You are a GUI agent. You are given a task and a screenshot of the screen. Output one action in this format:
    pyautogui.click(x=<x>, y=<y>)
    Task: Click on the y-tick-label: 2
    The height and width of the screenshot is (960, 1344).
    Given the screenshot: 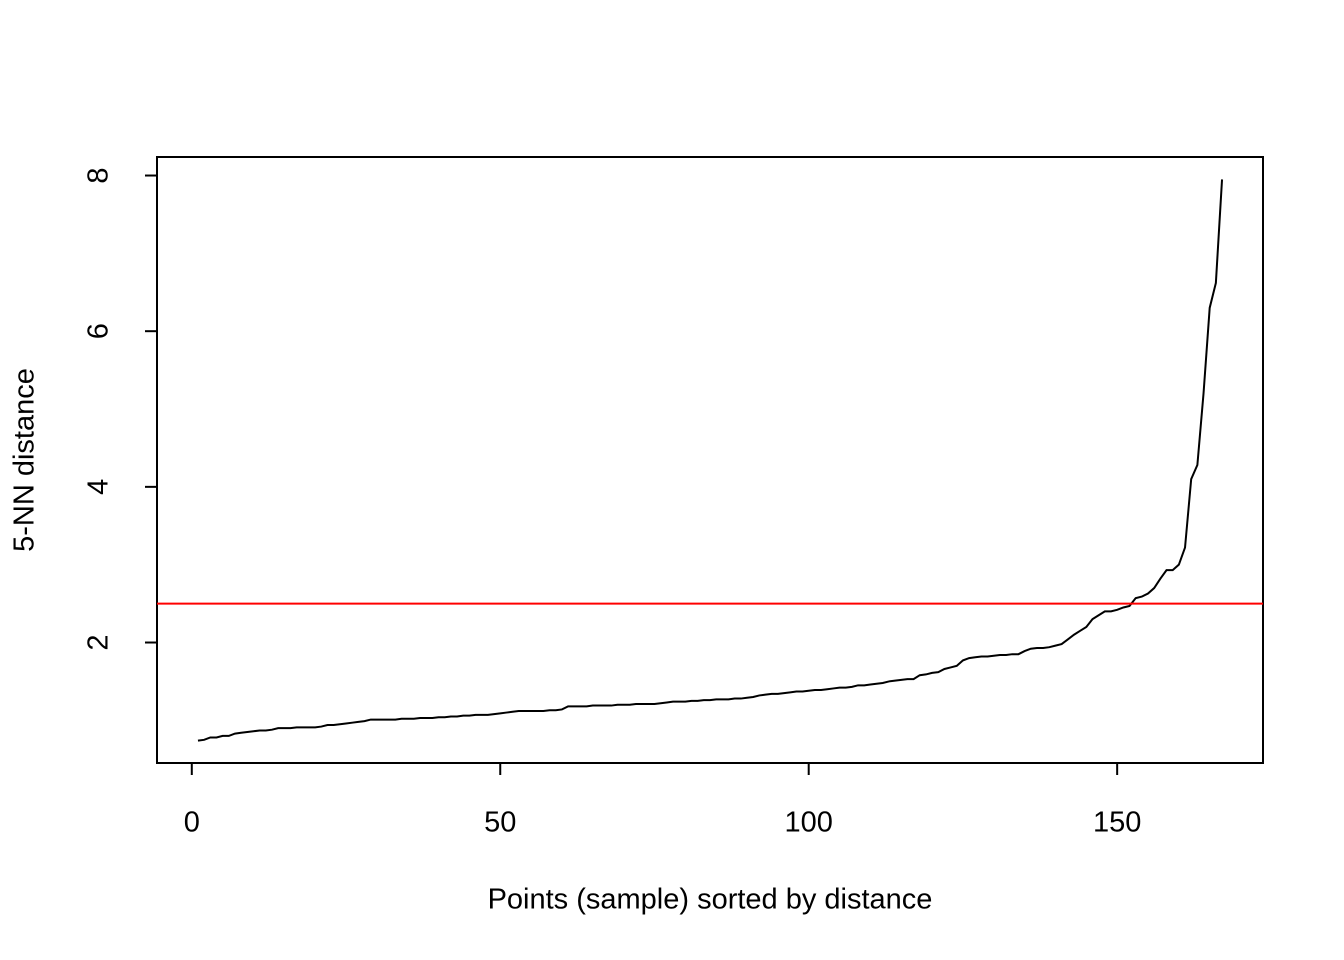 What is the action you would take?
    pyautogui.click(x=99, y=642)
    